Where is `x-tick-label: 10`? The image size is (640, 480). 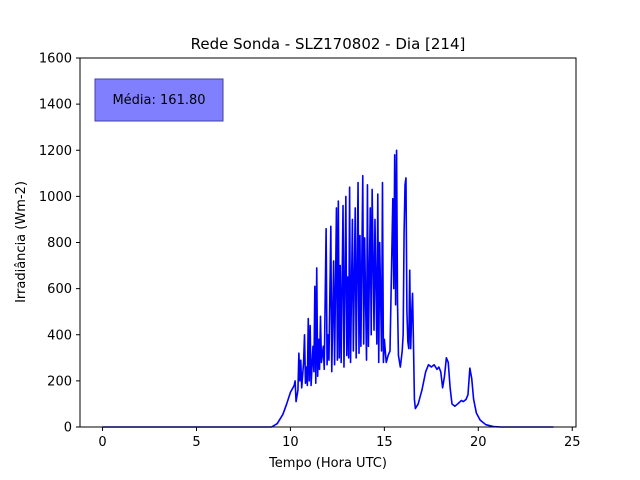 x-tick-label: 10 is located at coordinates (290, 442).